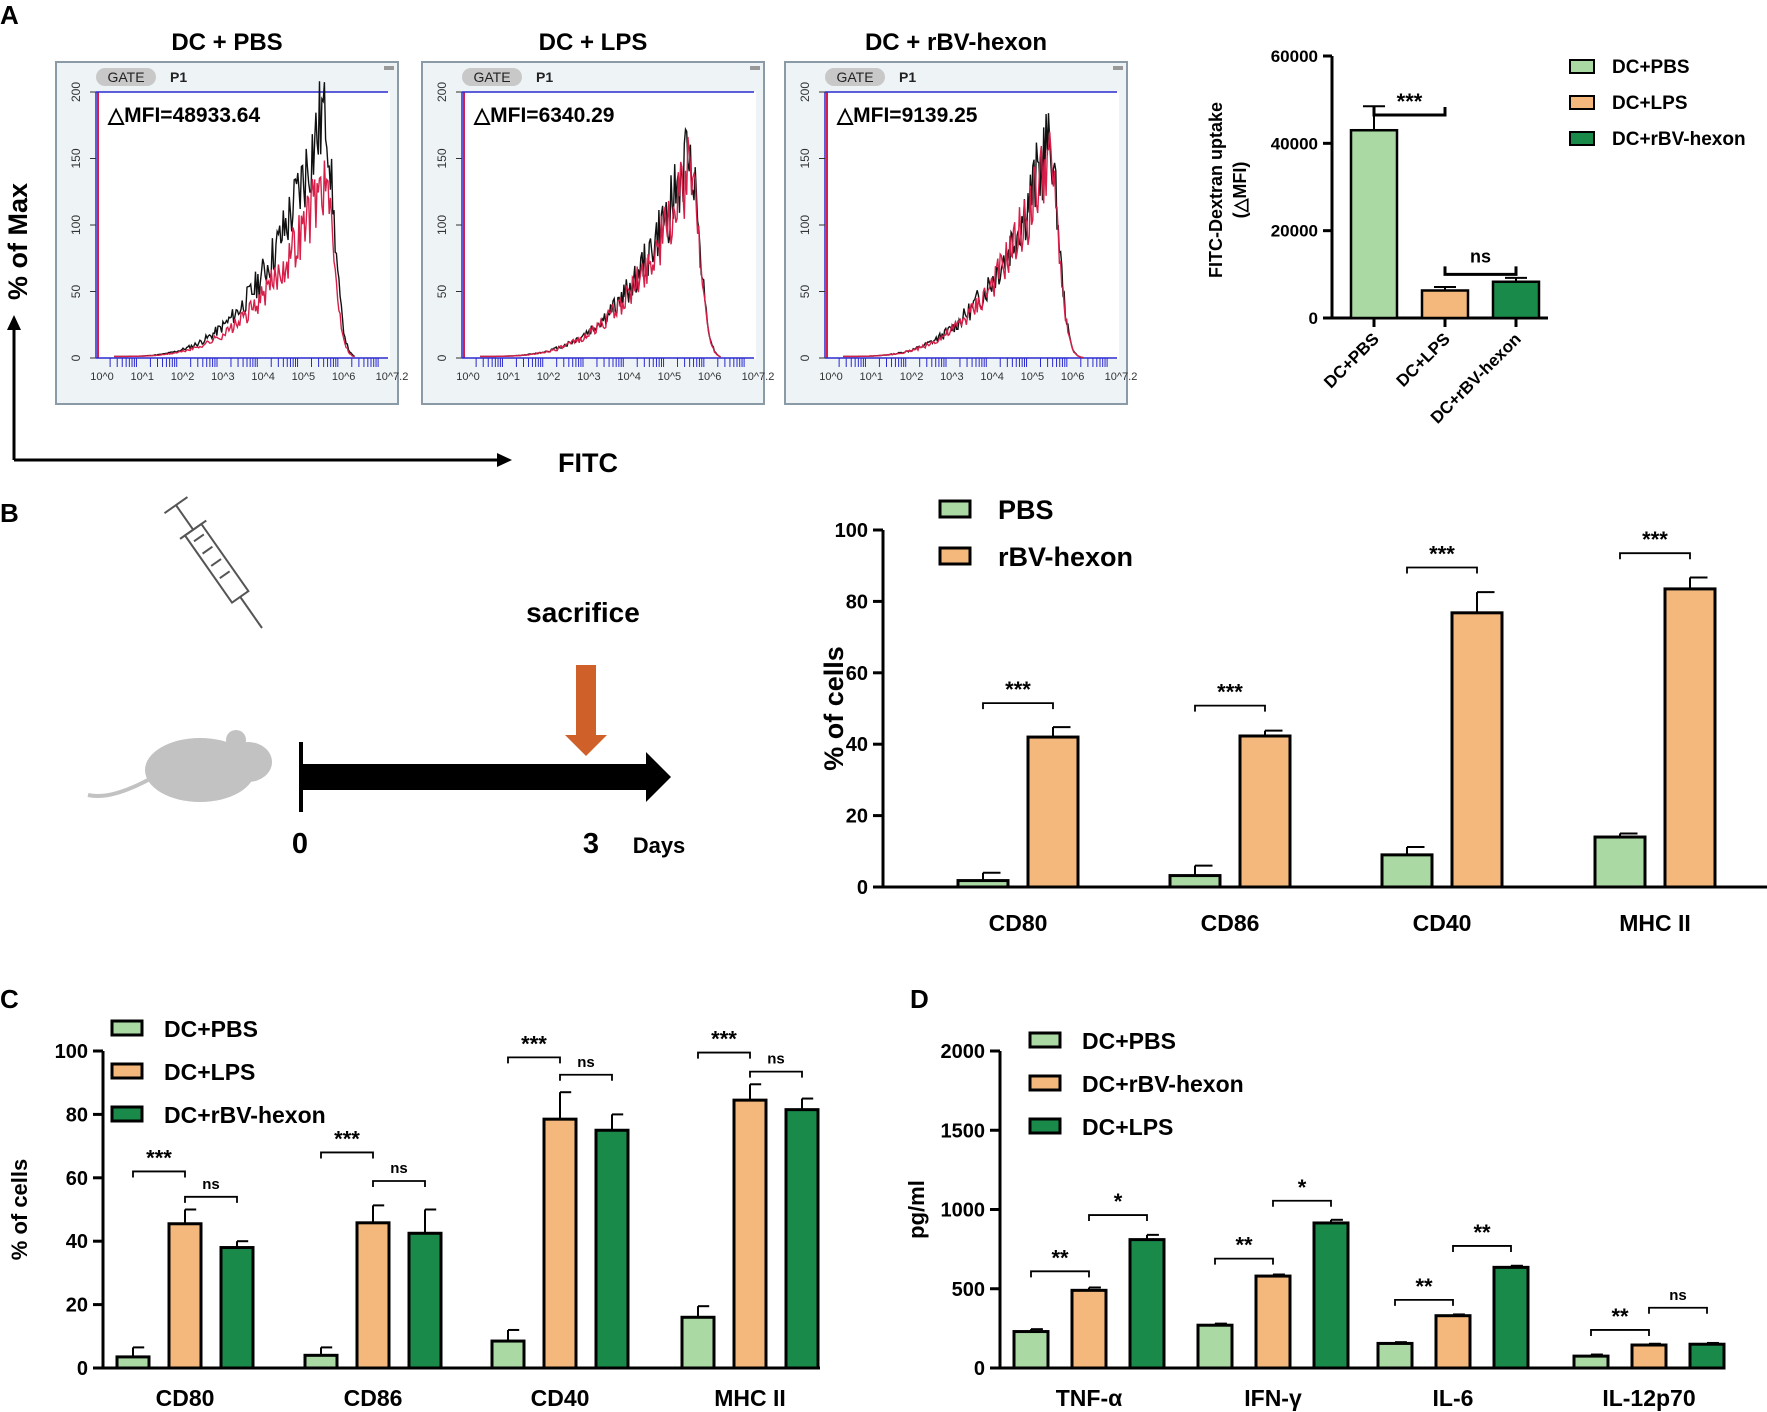  I want to click on b-sig-label-1: ***, so click(1230, 692).